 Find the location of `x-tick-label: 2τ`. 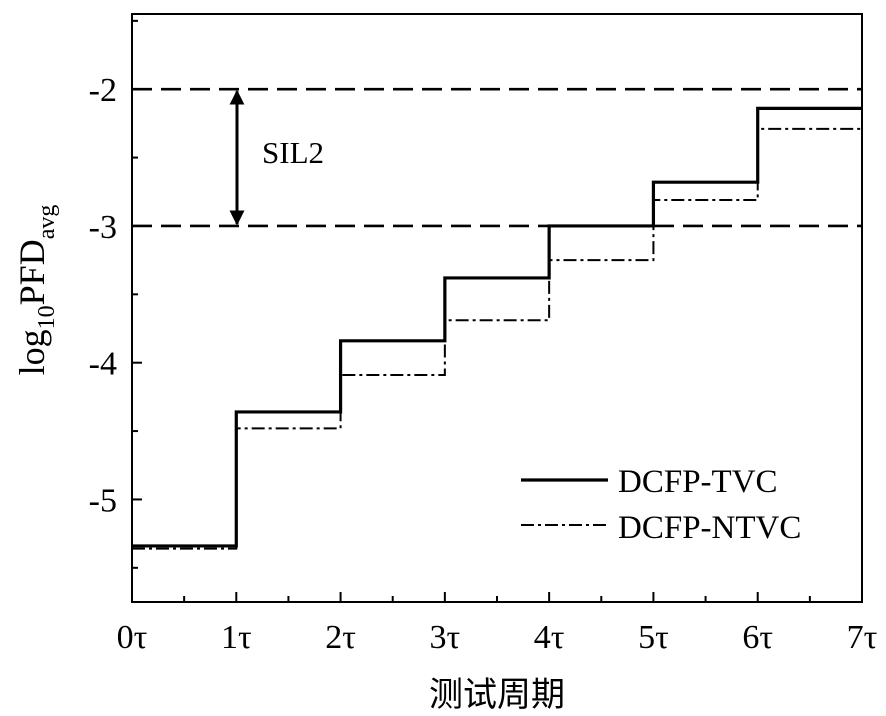

x-tick-label: 2τ is located at coordinates (340, 637).